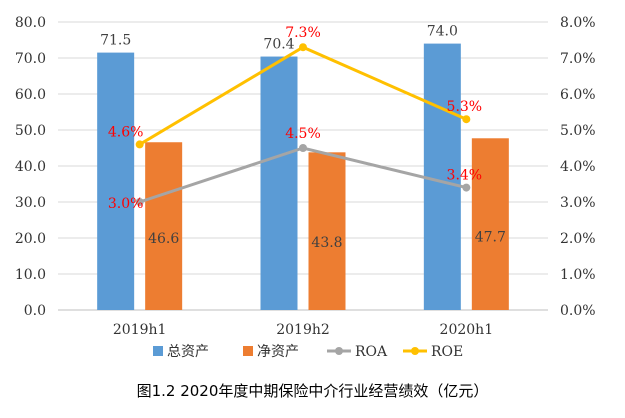 This screenshot has height=418, width=625. What do you see at coordinates (30, 59) in the screenshot?
I see `left-tick-label: 70.0` at bounding box center [30, 59].